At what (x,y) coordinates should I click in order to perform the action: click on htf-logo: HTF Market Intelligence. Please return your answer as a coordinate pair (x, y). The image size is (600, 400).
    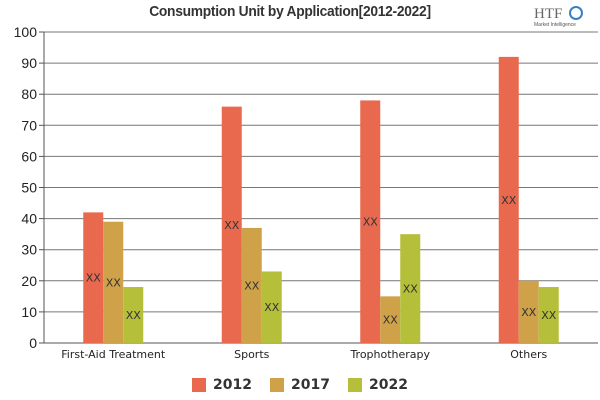
    Looking at the image, I should click on (562, 15).